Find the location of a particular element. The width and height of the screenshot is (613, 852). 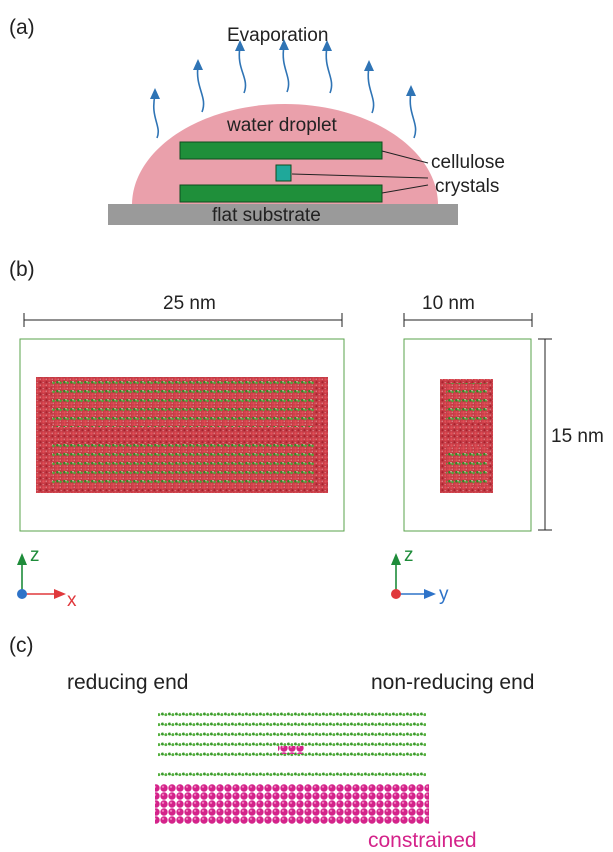

evaporation-arrows is located at coordinates (285, 92).